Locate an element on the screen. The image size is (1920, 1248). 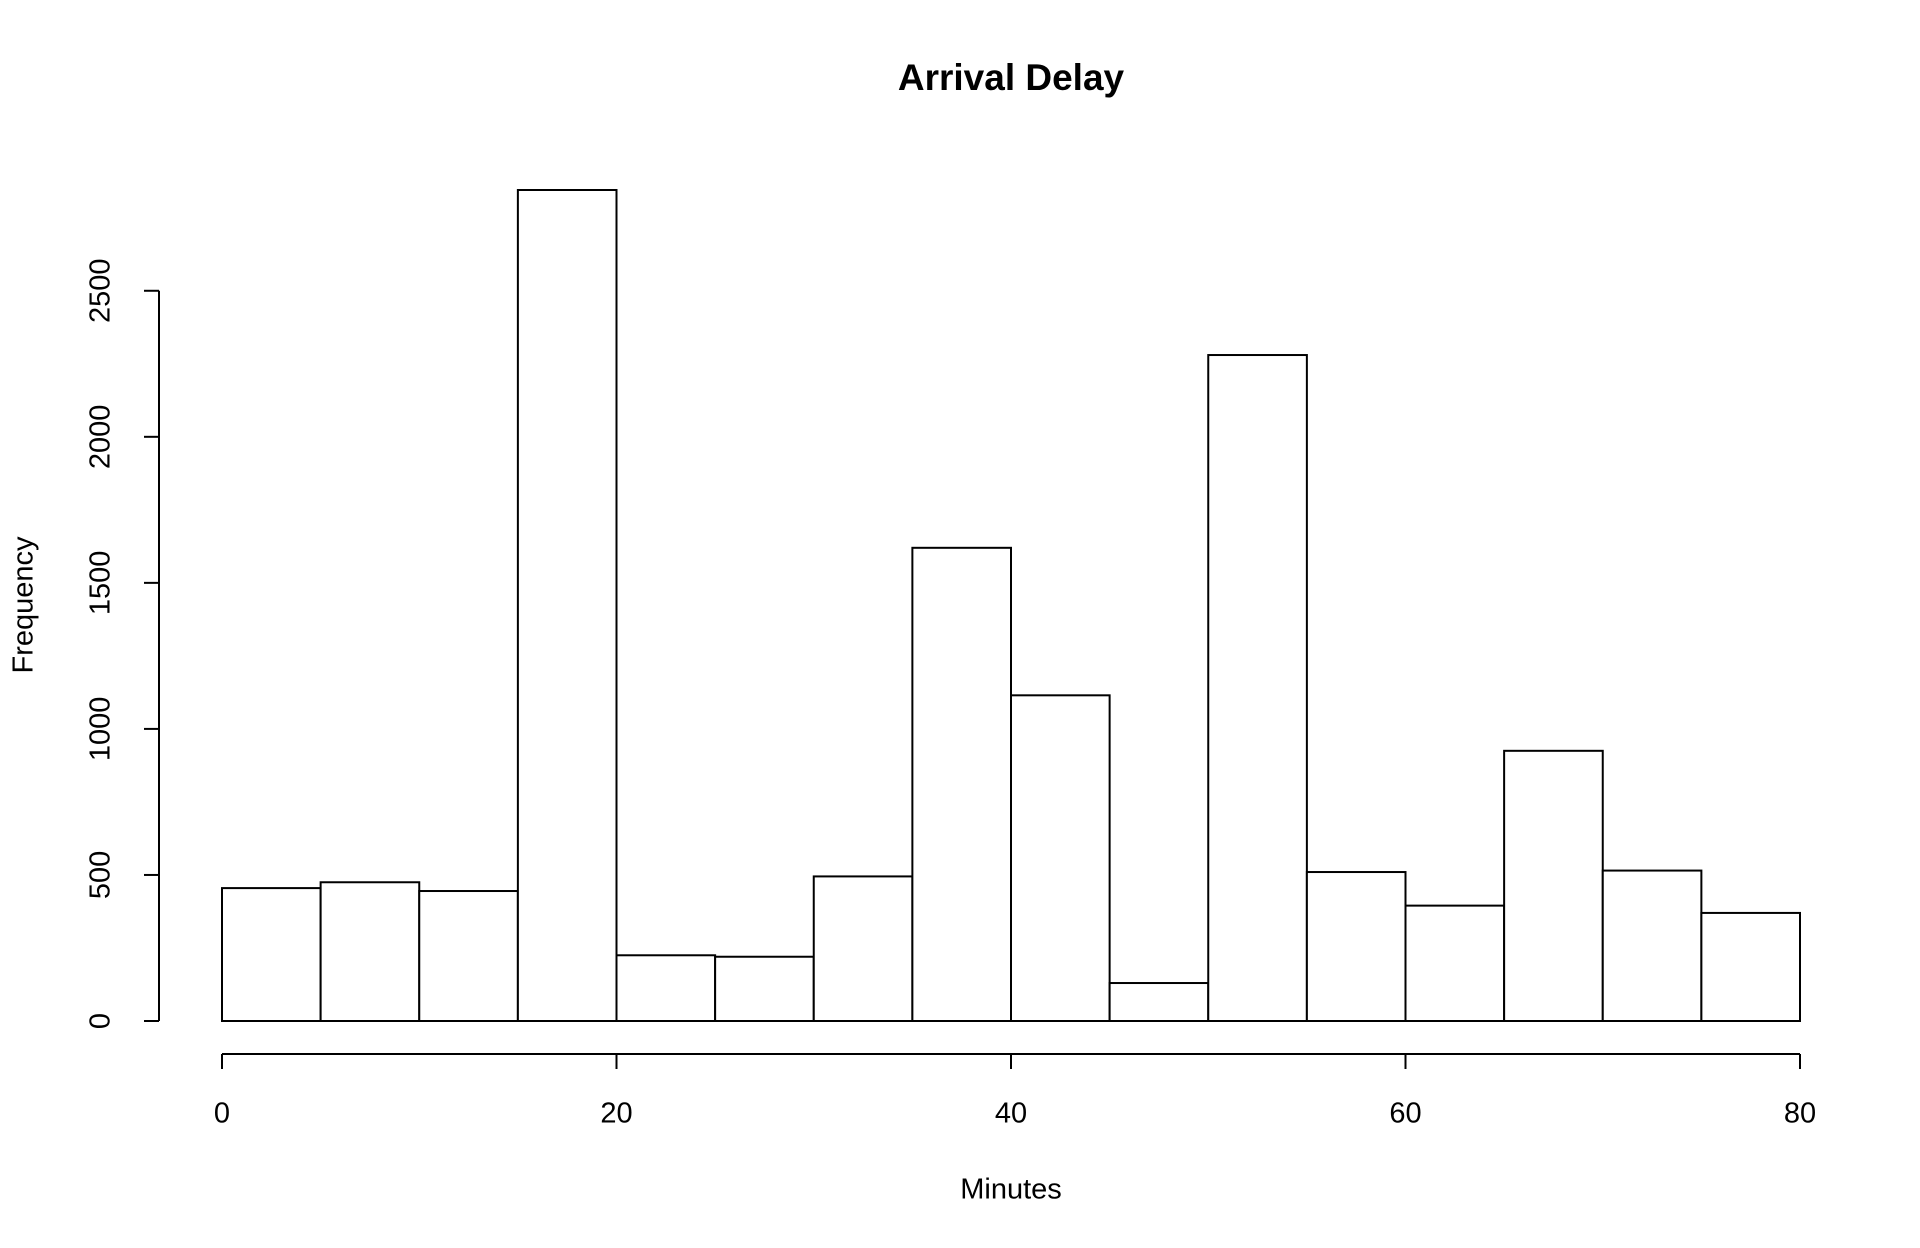
x-axis-label: Minutes is located at coordinates (1011, 1190).